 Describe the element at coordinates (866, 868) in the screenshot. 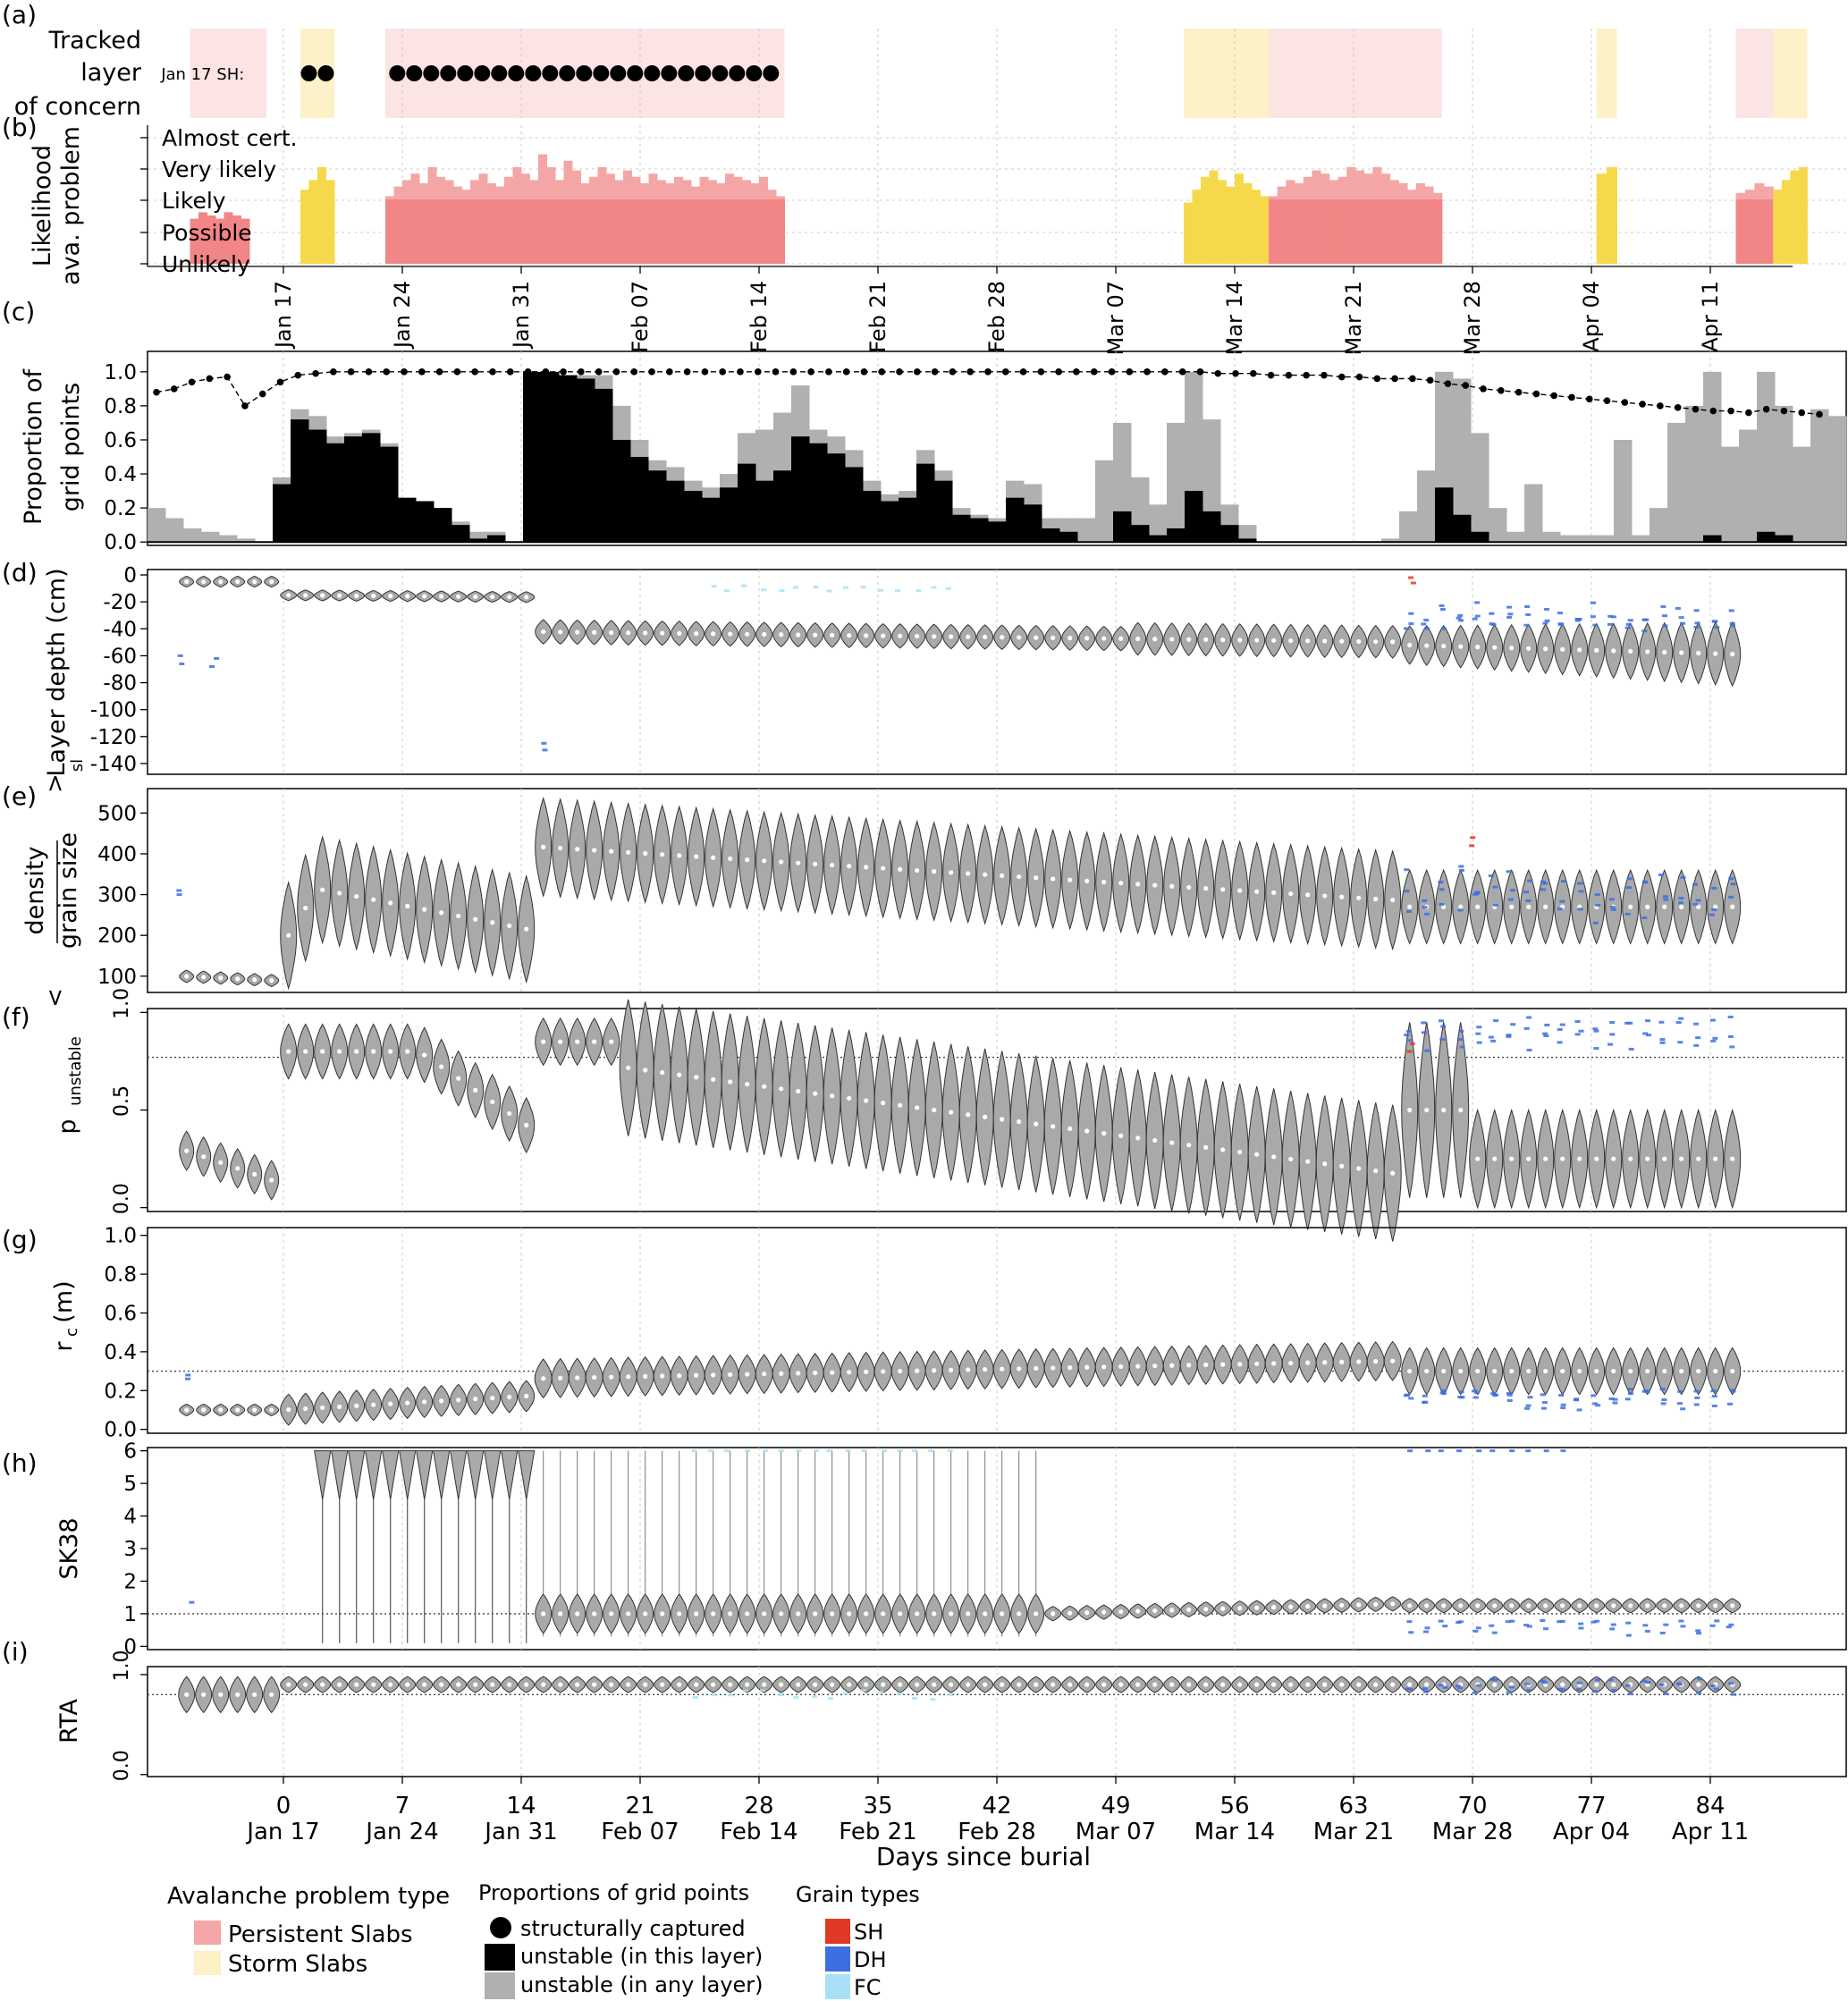

I see `density-violin-40-median` at that location.